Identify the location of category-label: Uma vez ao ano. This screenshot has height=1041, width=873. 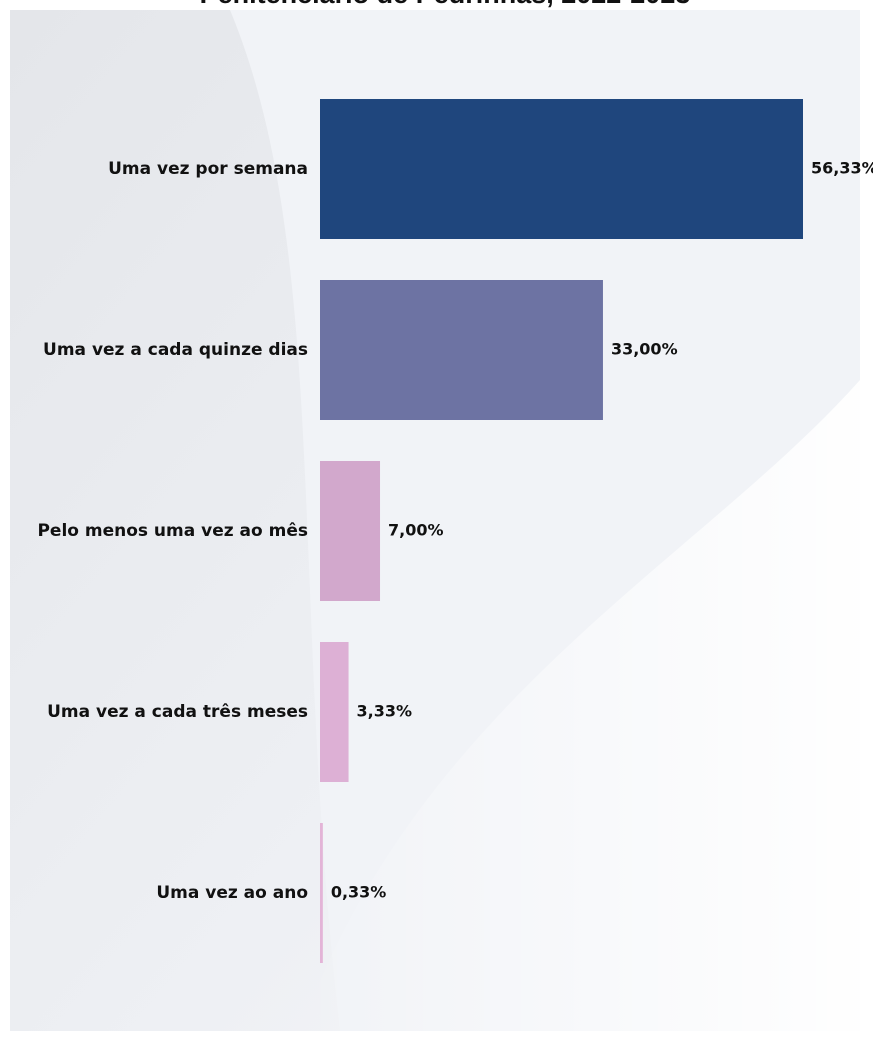
(232, 893).